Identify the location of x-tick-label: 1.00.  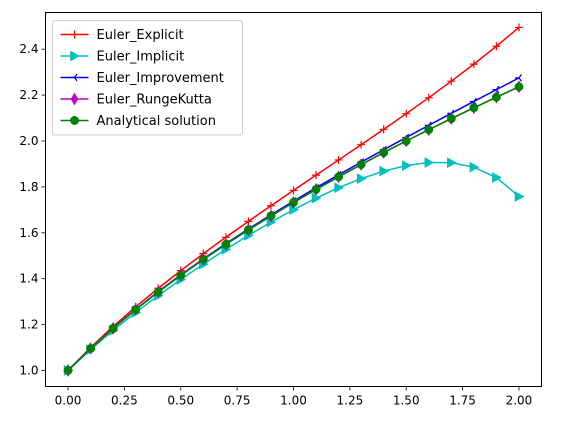
(293, 401).